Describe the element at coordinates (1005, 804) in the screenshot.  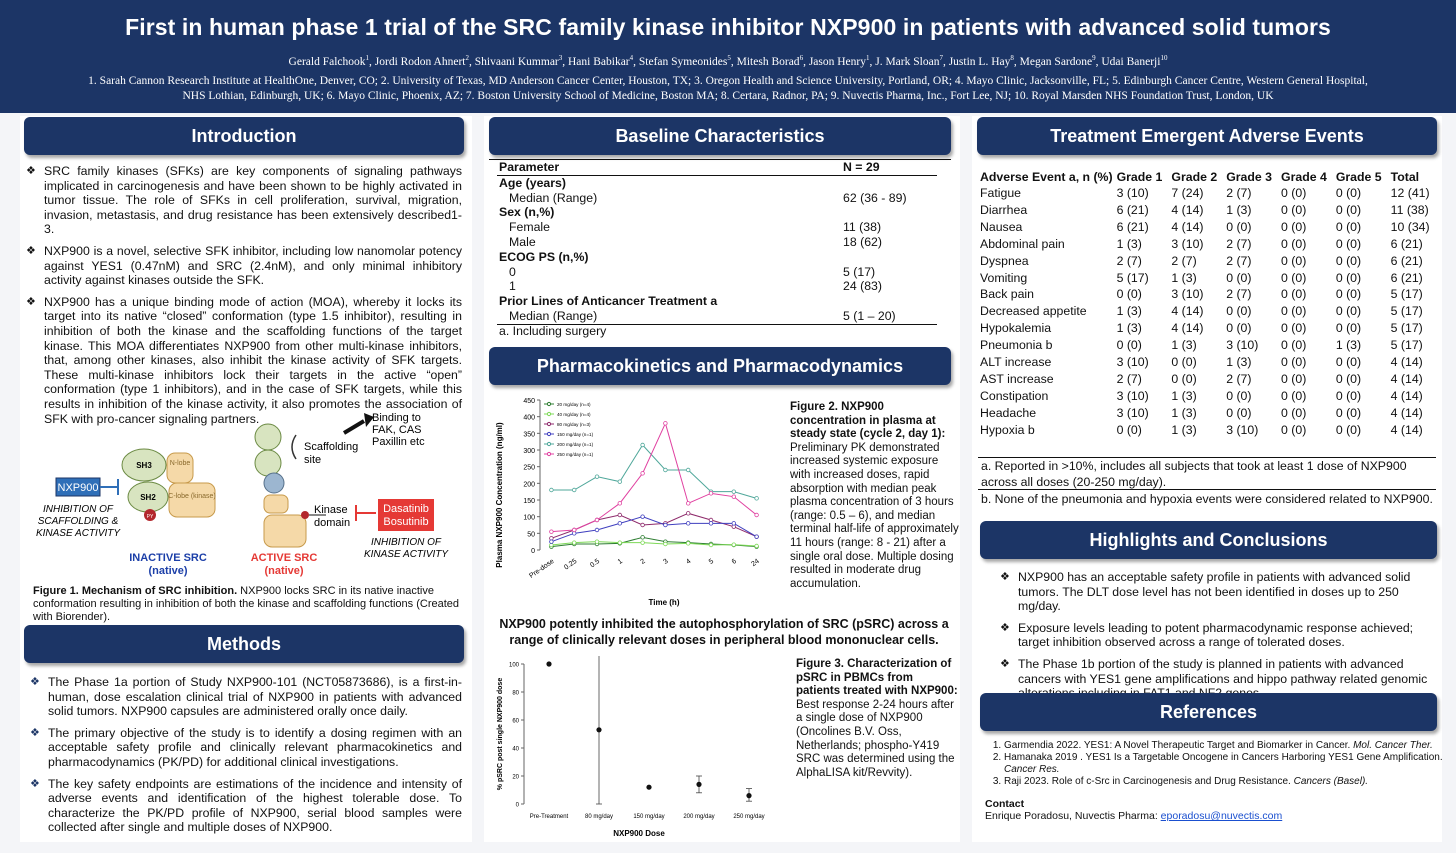
I see `contact-label: Contact` at that location.